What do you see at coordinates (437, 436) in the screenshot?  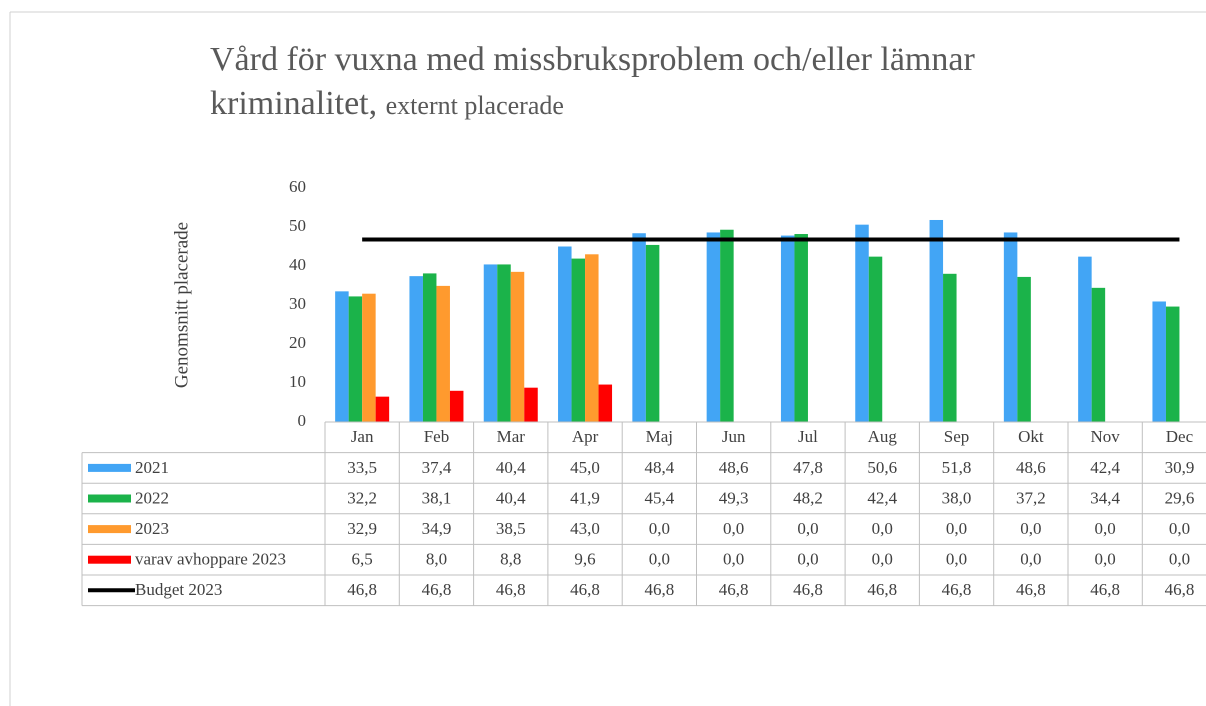 I see `x-tick-label: Feb` at bounding box center [437, 436].